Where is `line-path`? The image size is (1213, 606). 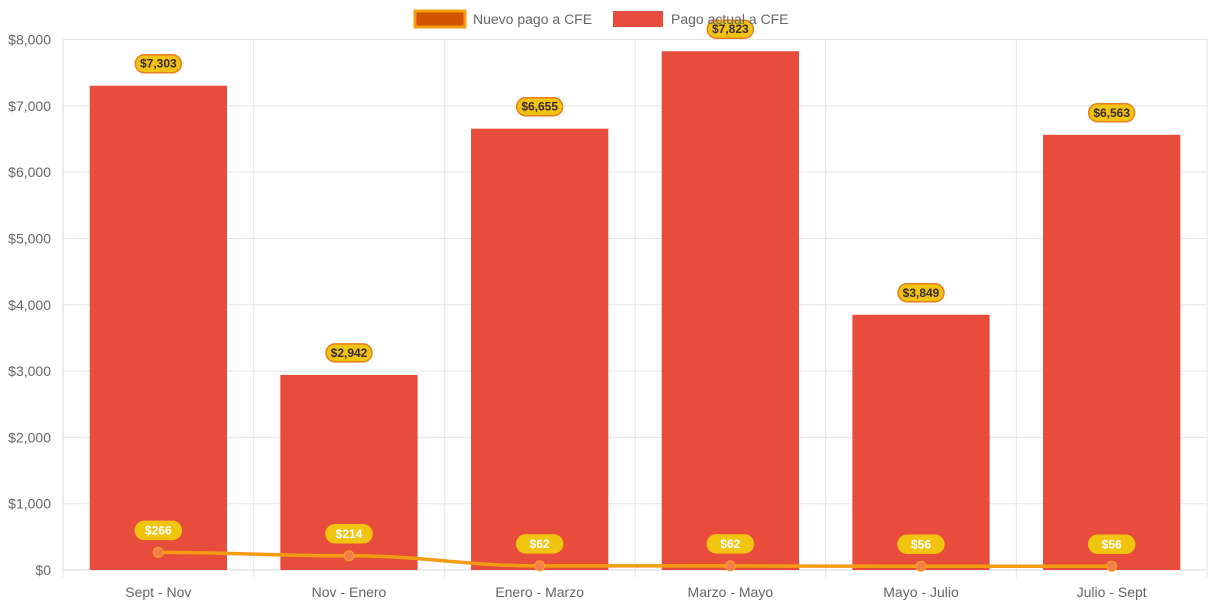
line-path is located at coordinates (635, 559).